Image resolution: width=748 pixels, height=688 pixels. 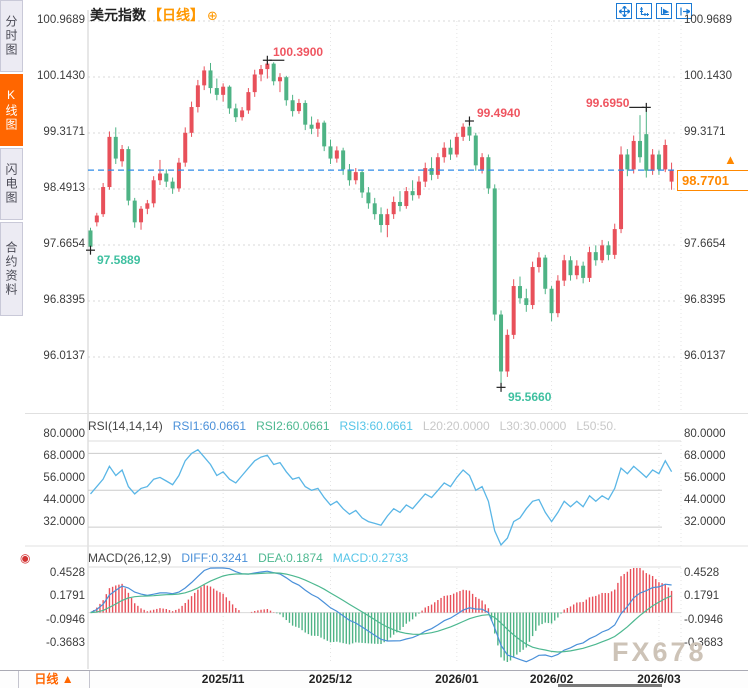 What do you see at coordinates (67, 679) in the screenshot?
I see `period-expand-arrow: ▲` at bounding box center [67, 679].